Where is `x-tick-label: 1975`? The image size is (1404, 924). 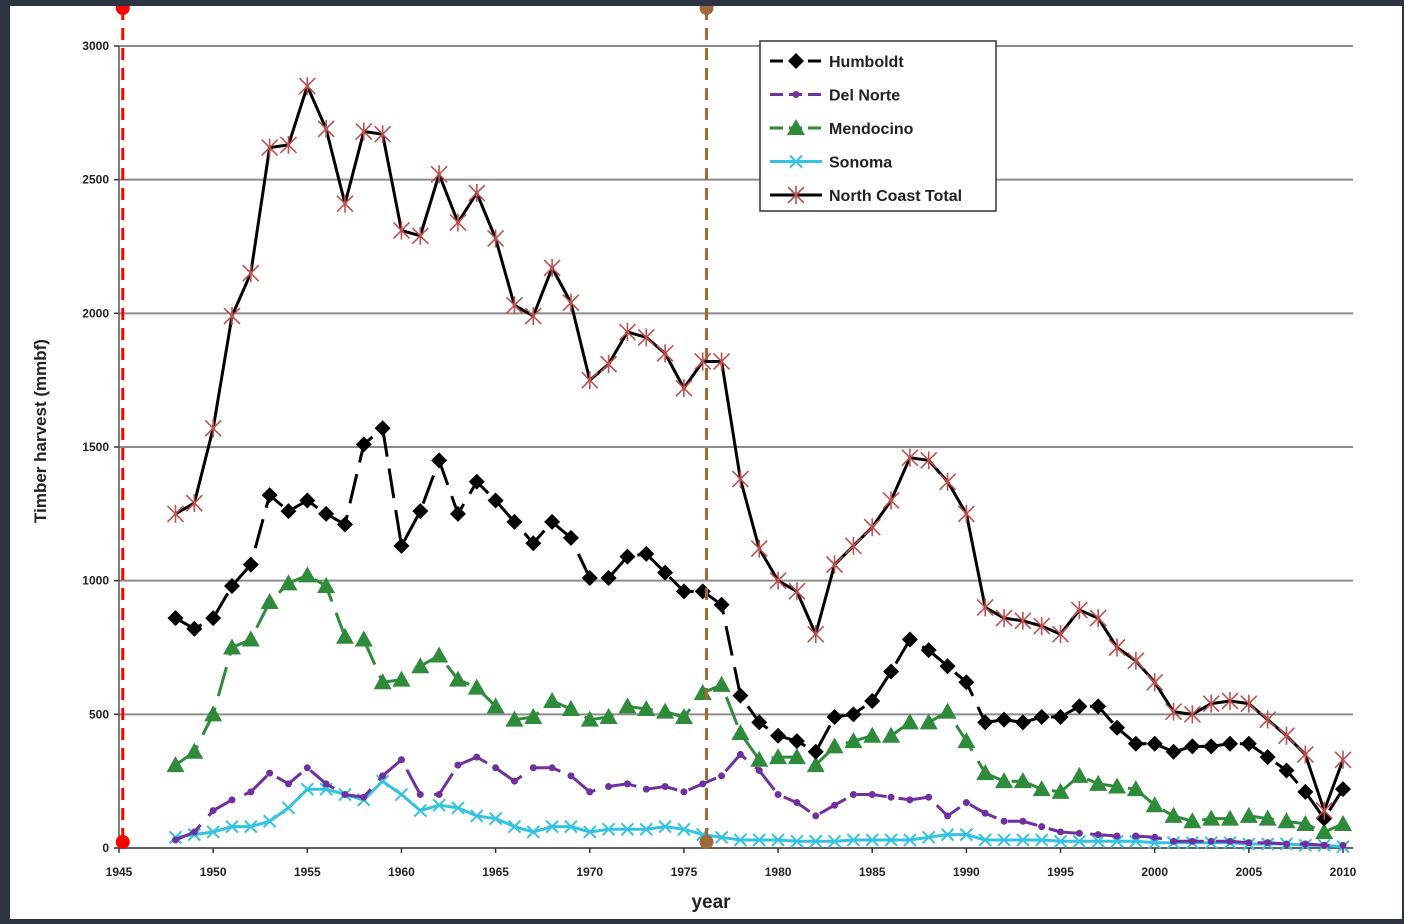
x-tick-label: 1975 is located at coordinates (684, 872).